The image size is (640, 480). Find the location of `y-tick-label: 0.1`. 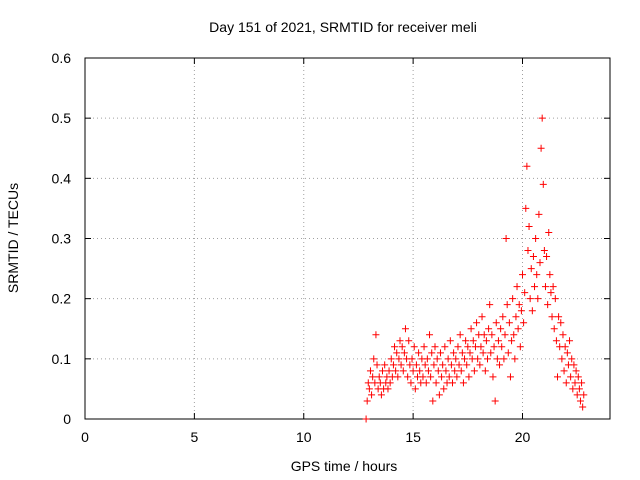

y-tick-label: 0.1 is located at coordinates (62, 359).